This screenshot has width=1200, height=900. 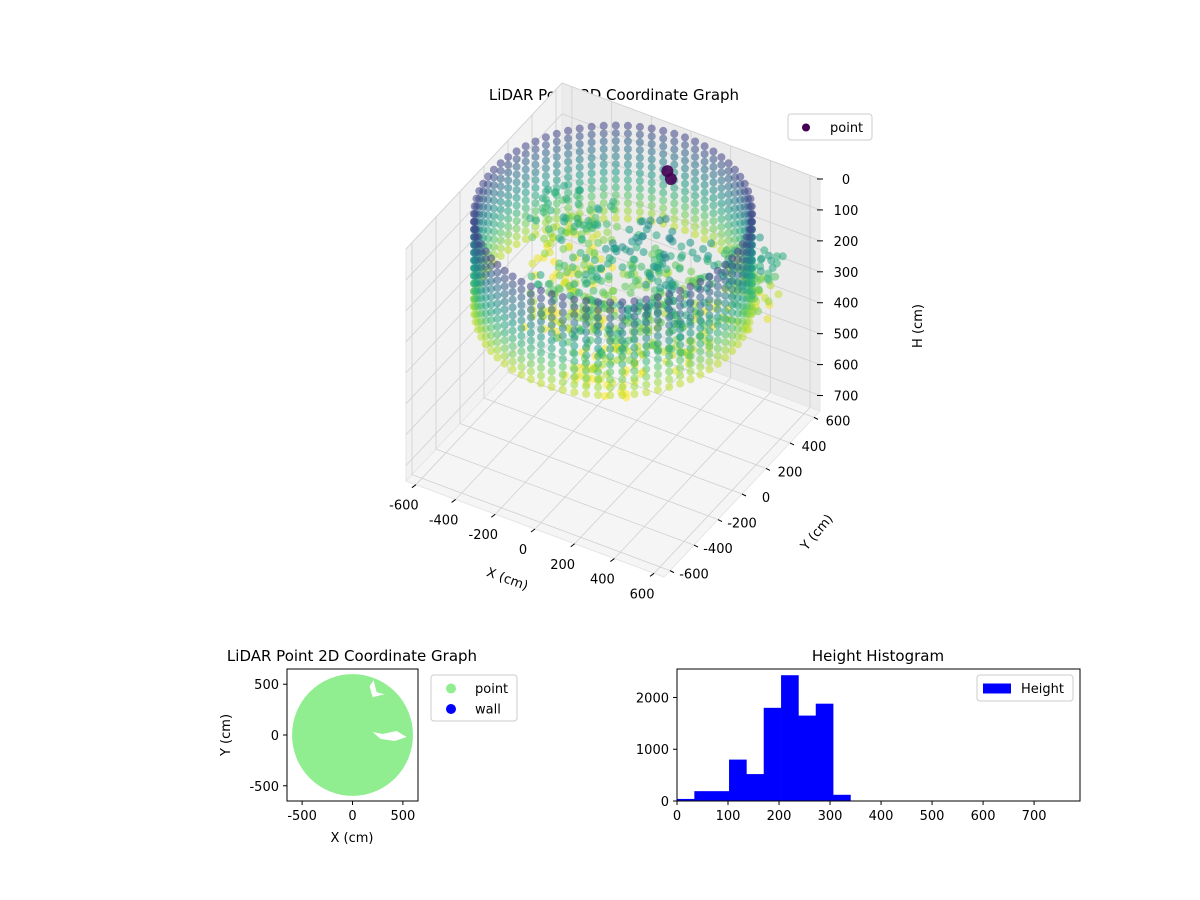 What do you see at coordinates (806, 127) in the screenshot?
I see `legend-marker-point` at bounding box center [806, 127].